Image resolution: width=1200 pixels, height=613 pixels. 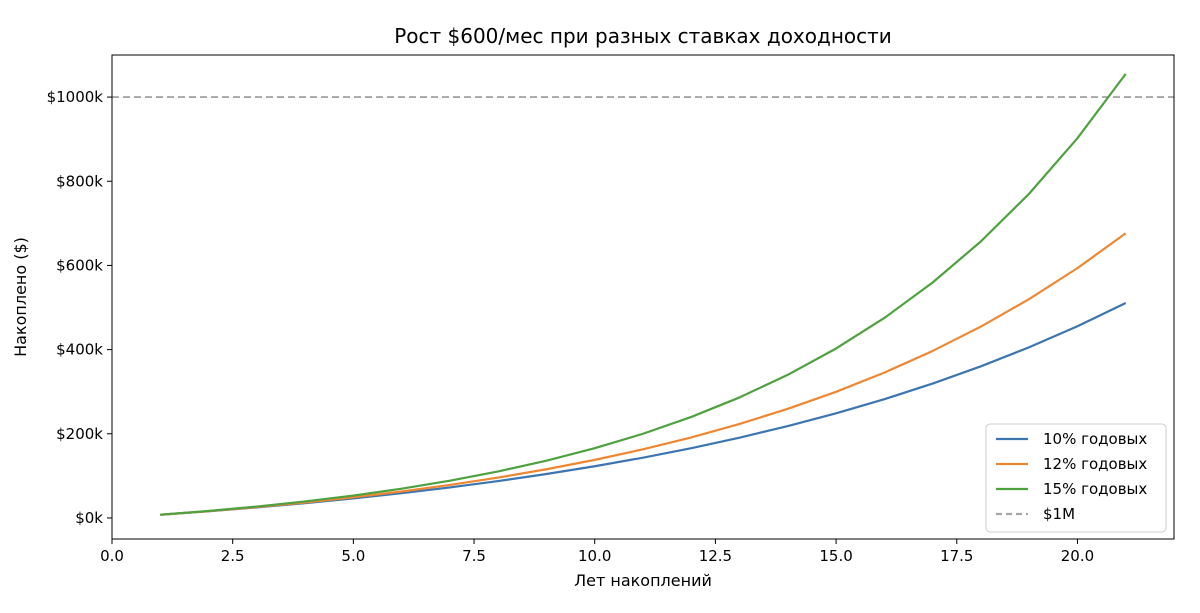 I want to click on y-tick-label: $1000k, so click(x=75, y=97).